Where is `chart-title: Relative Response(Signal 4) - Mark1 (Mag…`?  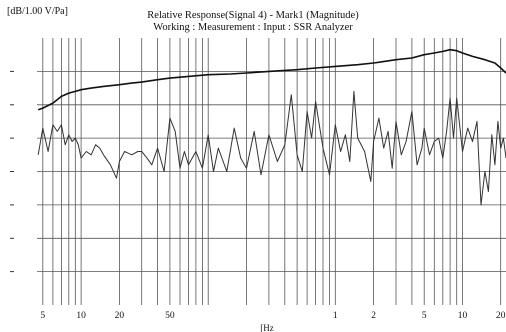 chart-title: Relative Response(Signal 4) - Mark1 (Mag… is located at coordinates (253, 15).